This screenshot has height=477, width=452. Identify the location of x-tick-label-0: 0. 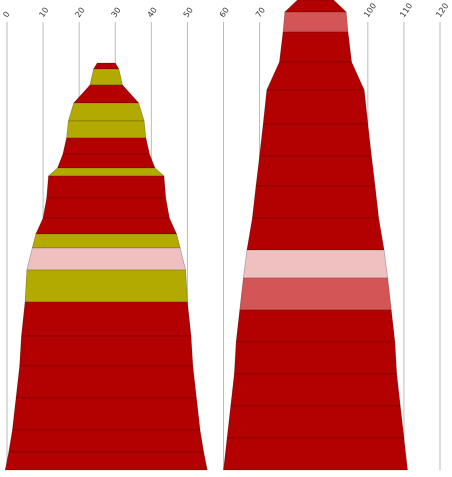
(6, 14).